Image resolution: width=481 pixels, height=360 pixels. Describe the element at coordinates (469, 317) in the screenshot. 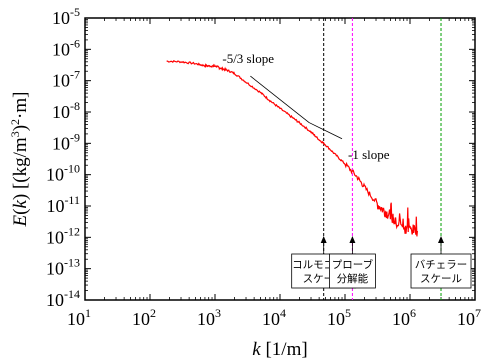

I see `x-tick-label: 10⁷` at that location.